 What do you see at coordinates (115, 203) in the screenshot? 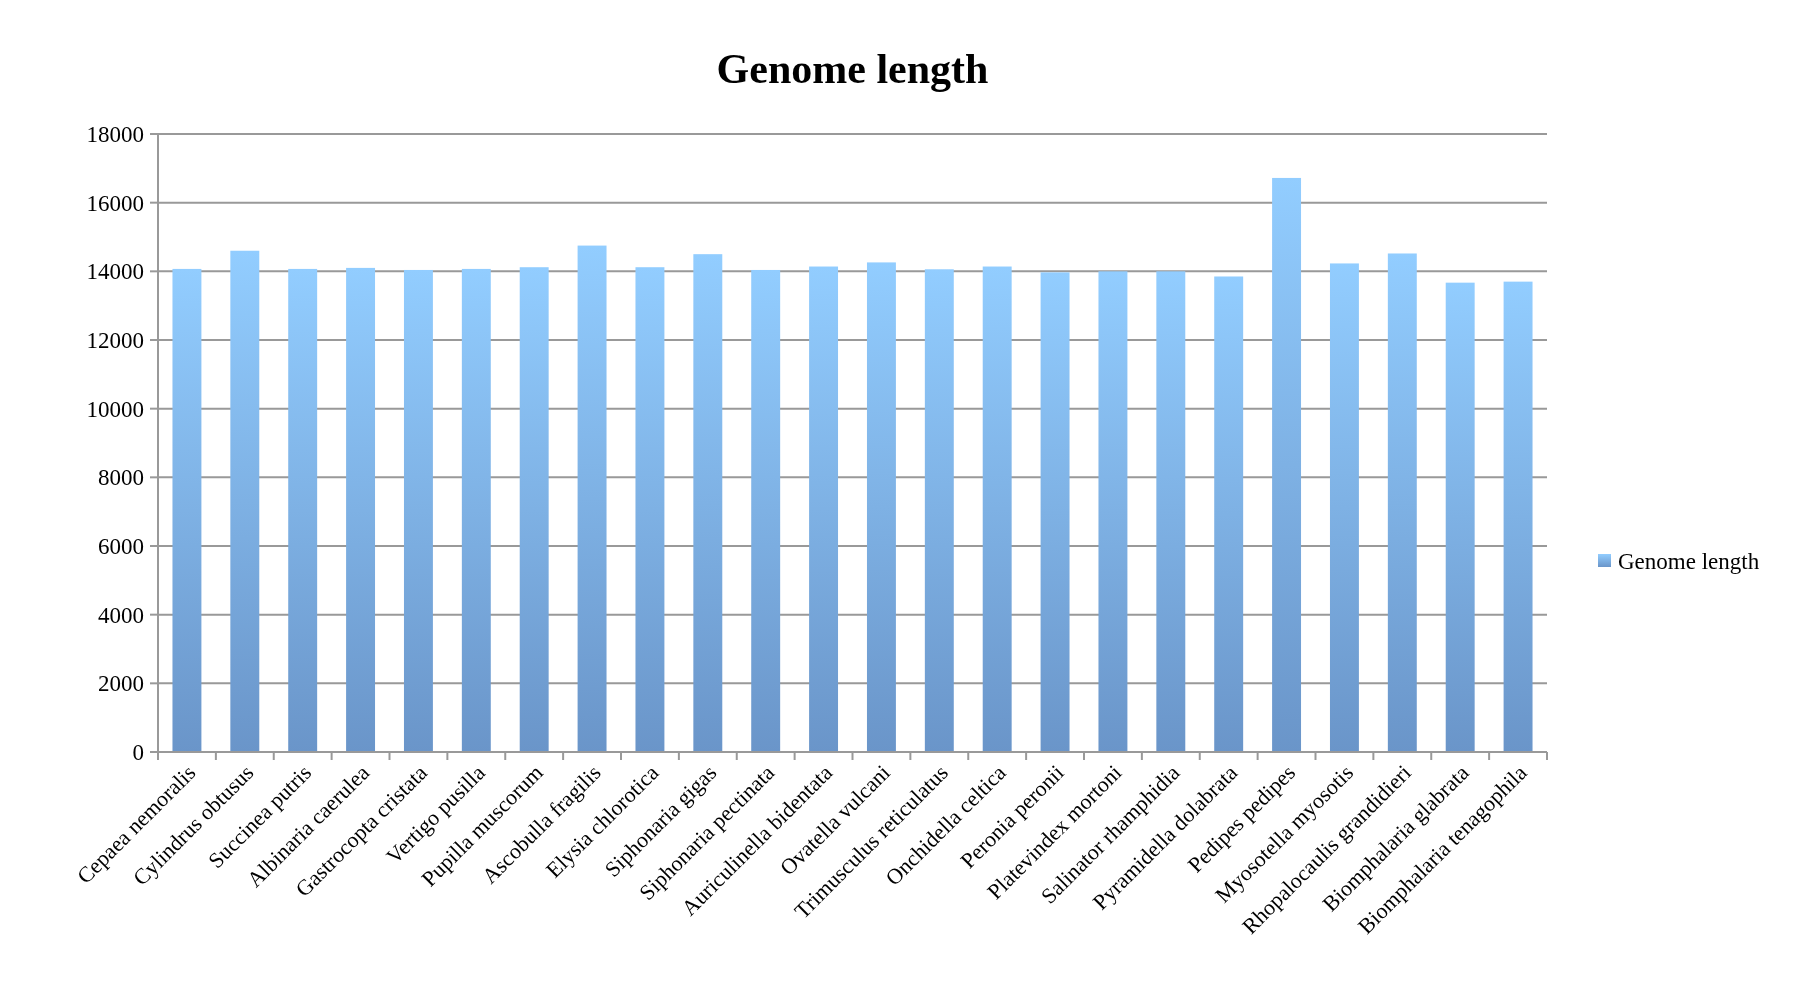
I see `y-tick-label: 16000` at bounding box center [115, 203].